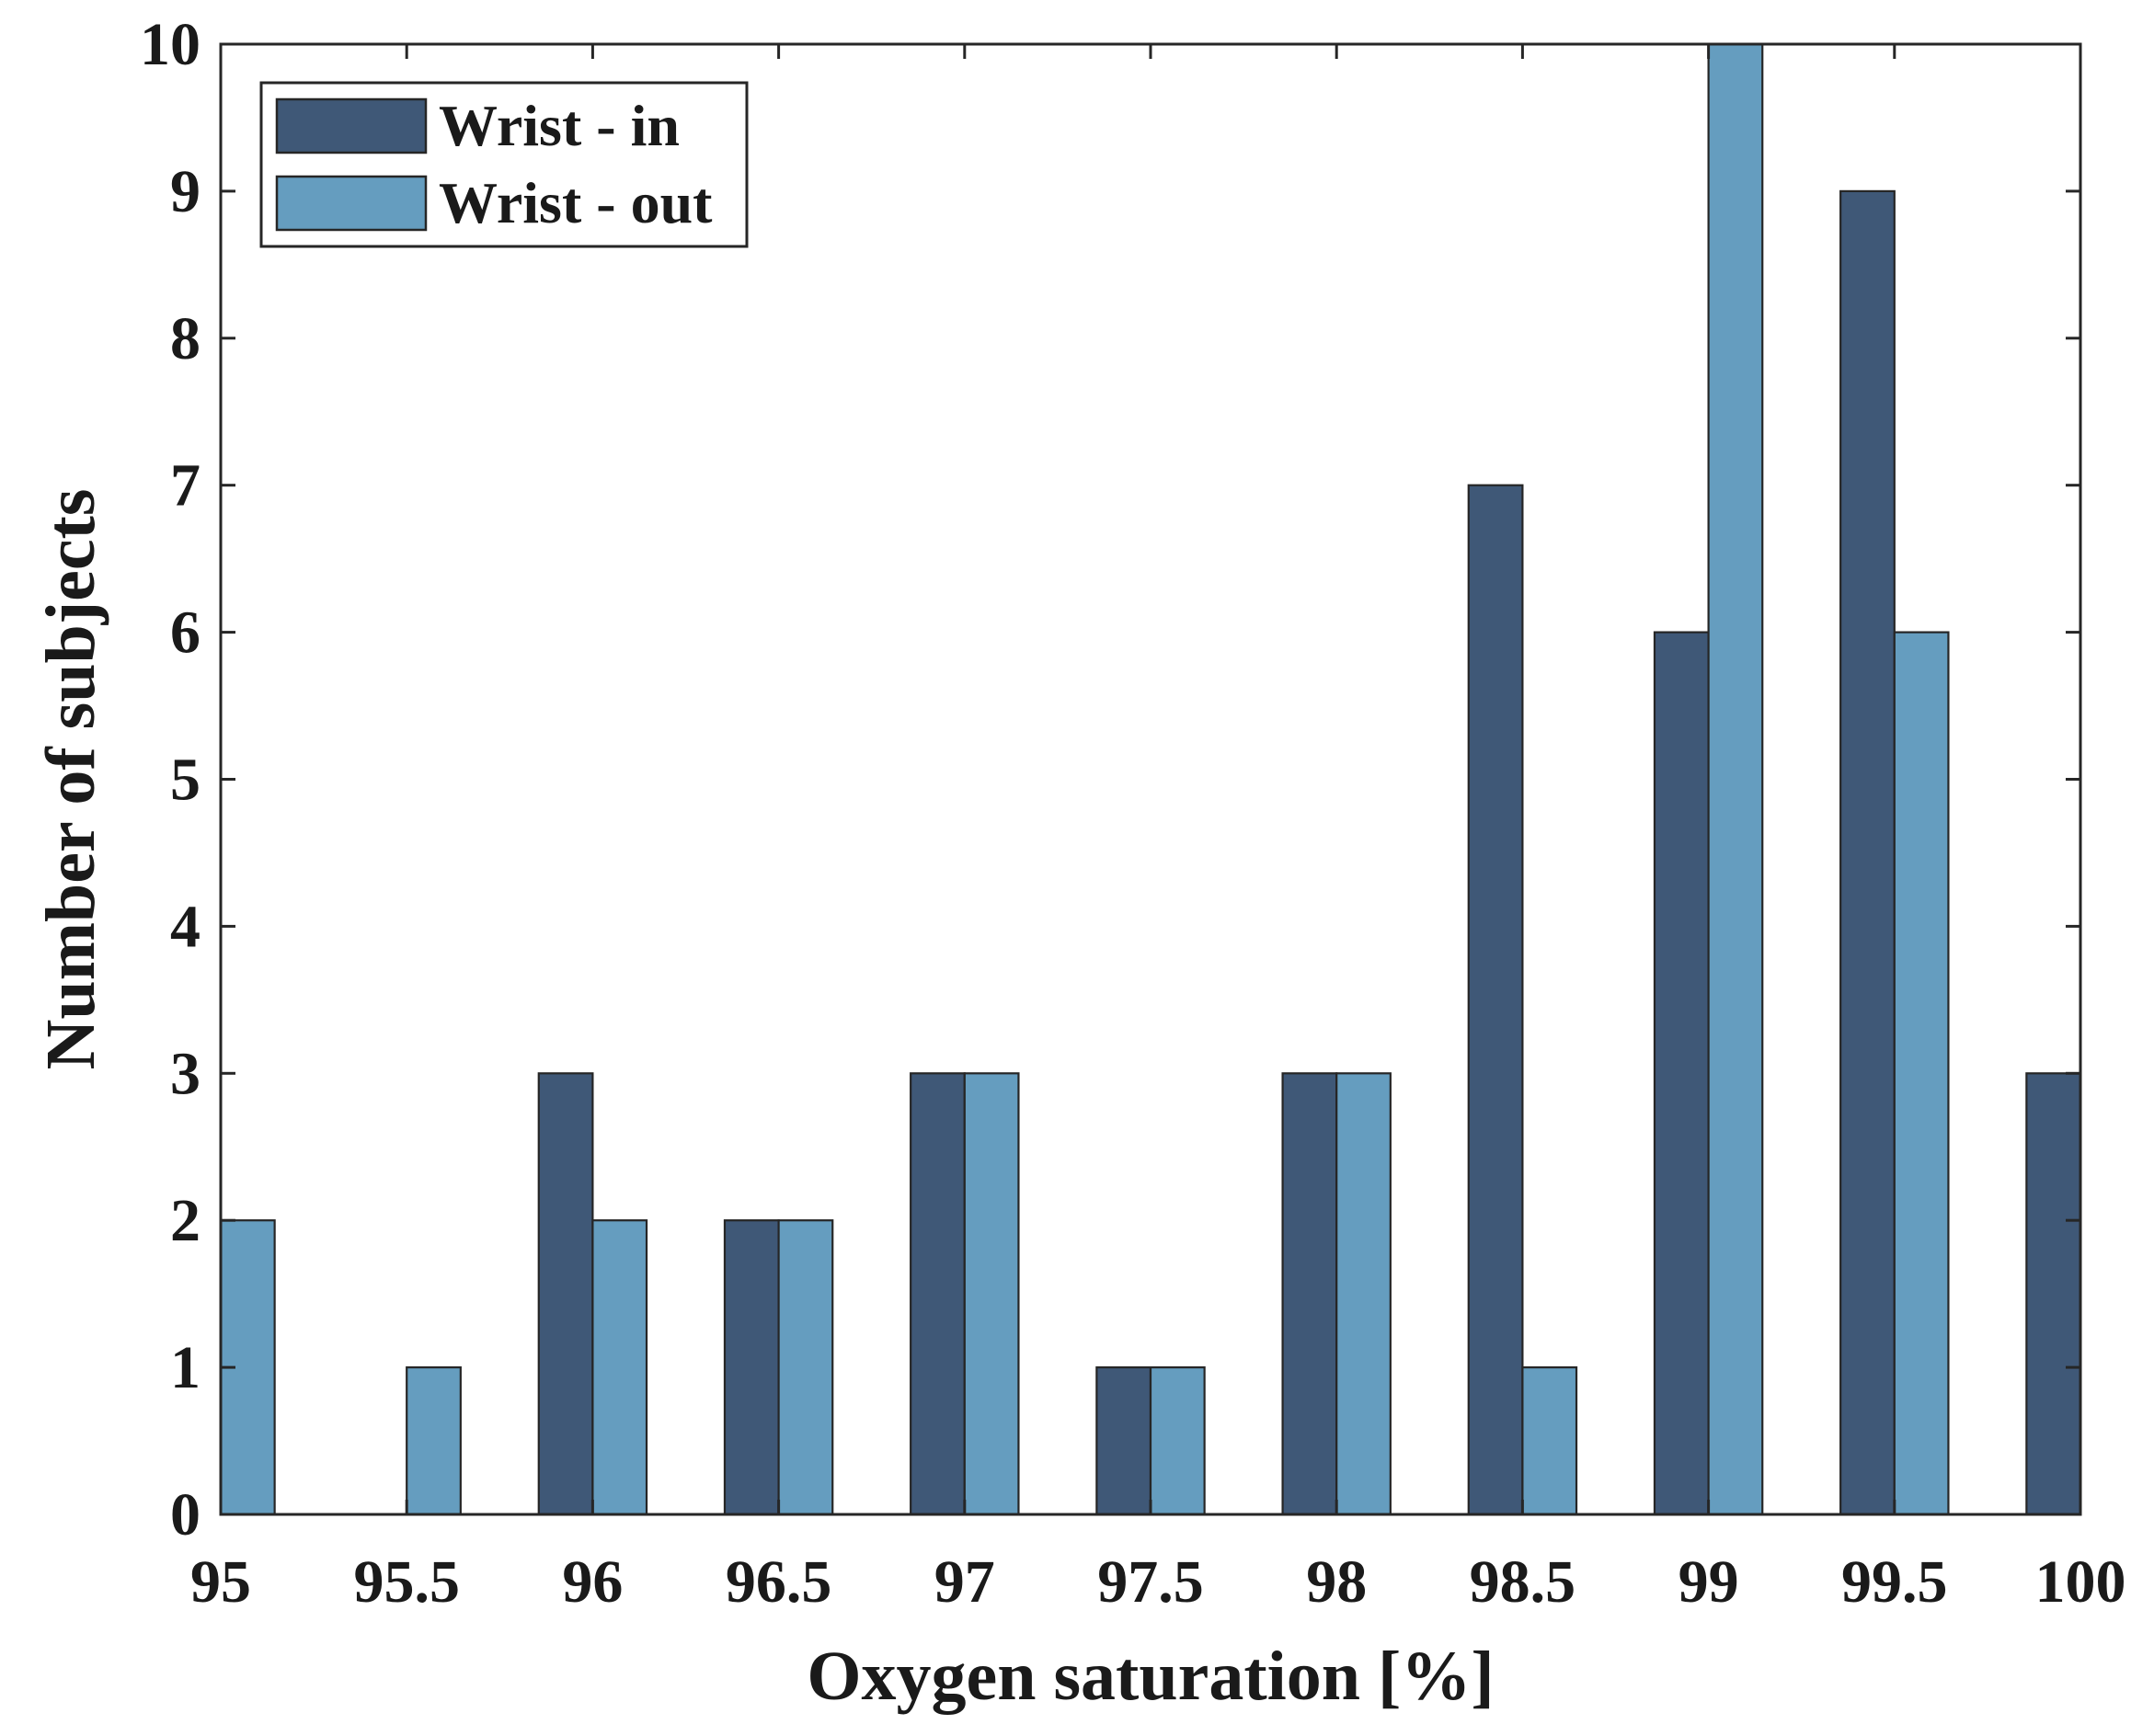  Describe the element at coordinates (1921, 1073) in the screenshot. I see `bar-wrist-out-99.5` at that location.